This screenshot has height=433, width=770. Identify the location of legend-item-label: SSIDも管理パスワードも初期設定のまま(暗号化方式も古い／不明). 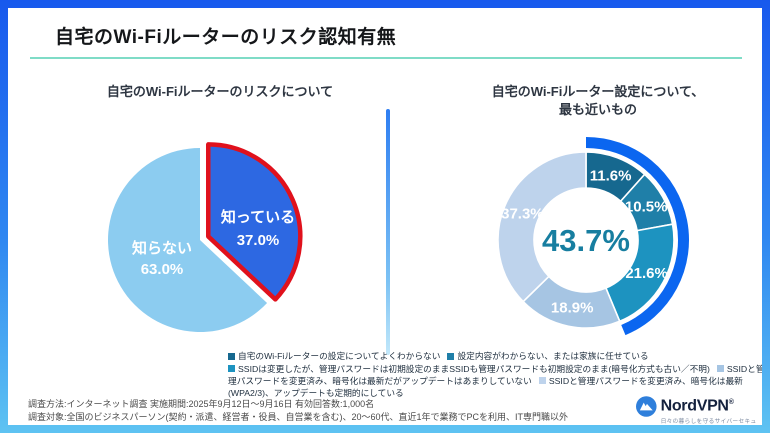
(579, 368).